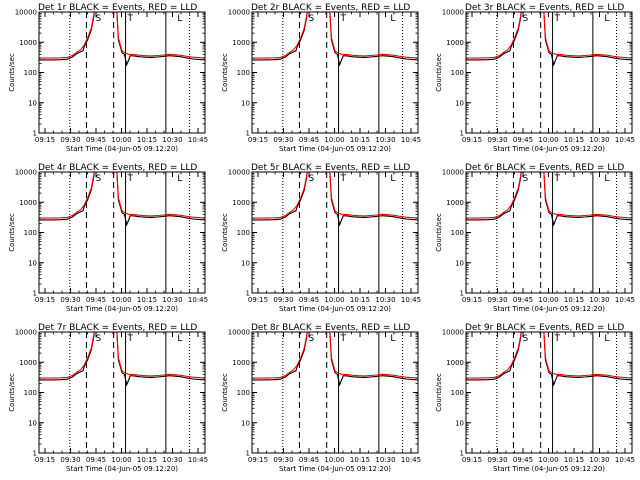 The height and width of the screenshot is (480, 640). What do you see at coordinates (117, 168) in the screenshot?
I see `panel-title: Det 4r BLACK = Events, RED = LLD` at bounding box center [117, 168].